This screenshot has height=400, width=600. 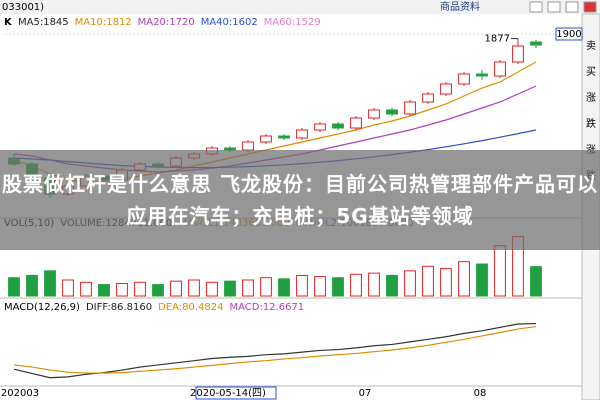 I want to click on date-cursor-box, so click(x=236, y=393).